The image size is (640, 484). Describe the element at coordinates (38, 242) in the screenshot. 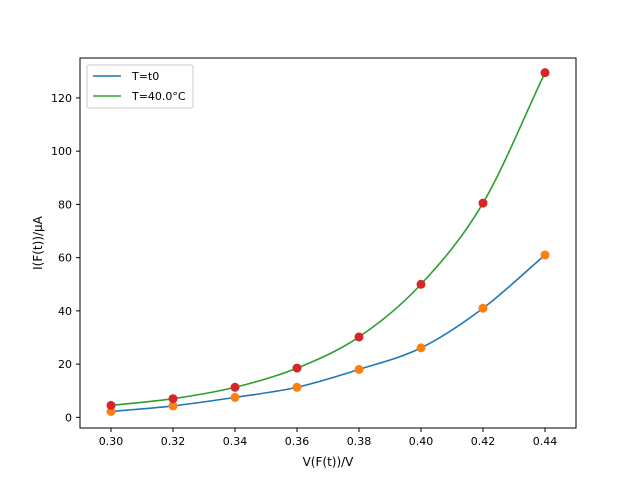

I see `y-axis-label: I(F(t))/μA` at that location.